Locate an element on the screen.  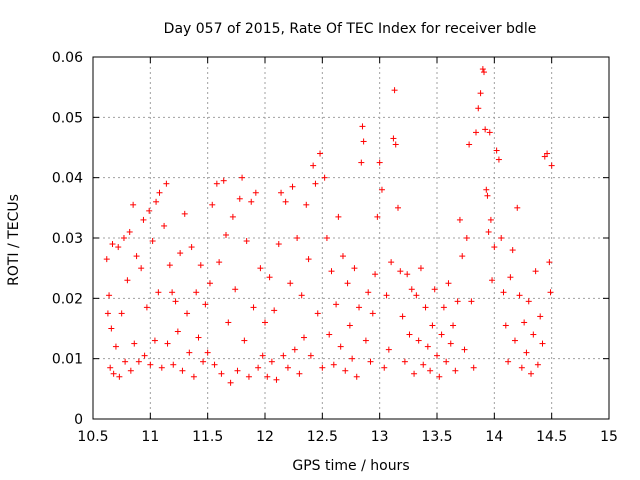
x-tick-label: 12 is located at coordinates (265, 437).